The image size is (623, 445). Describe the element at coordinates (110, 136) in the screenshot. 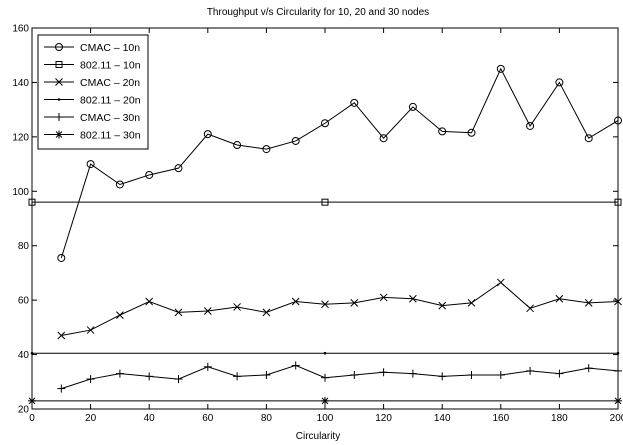

I see `legend-label: 802.11 – 30n` at that location.